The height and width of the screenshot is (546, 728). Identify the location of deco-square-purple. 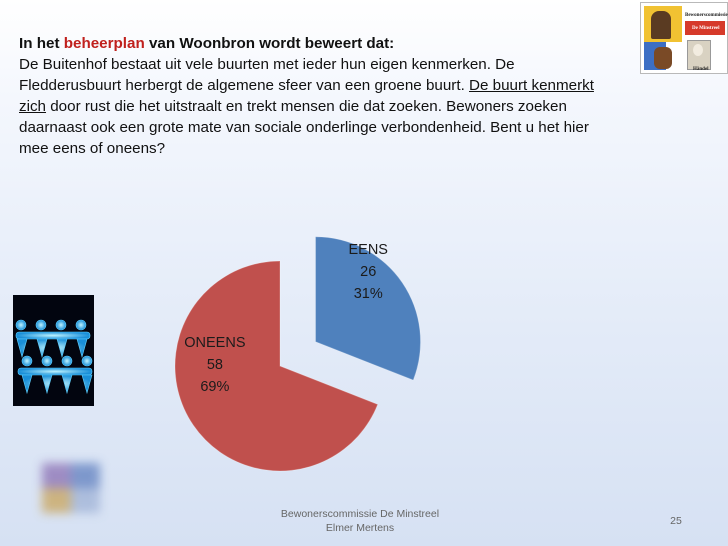
(56, 475).